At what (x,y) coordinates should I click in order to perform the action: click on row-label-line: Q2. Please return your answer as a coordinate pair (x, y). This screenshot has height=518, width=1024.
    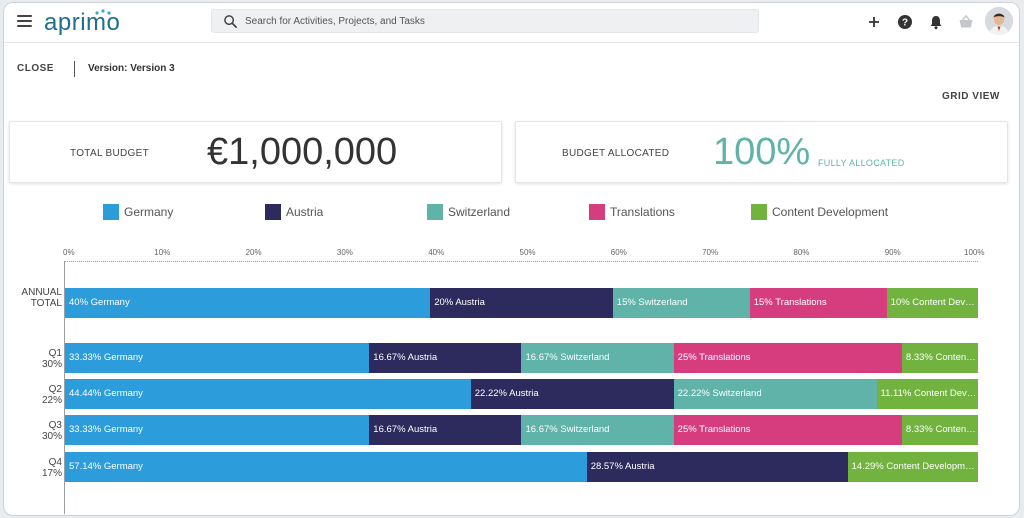
    Looking at the image, I should click on (55, 389).